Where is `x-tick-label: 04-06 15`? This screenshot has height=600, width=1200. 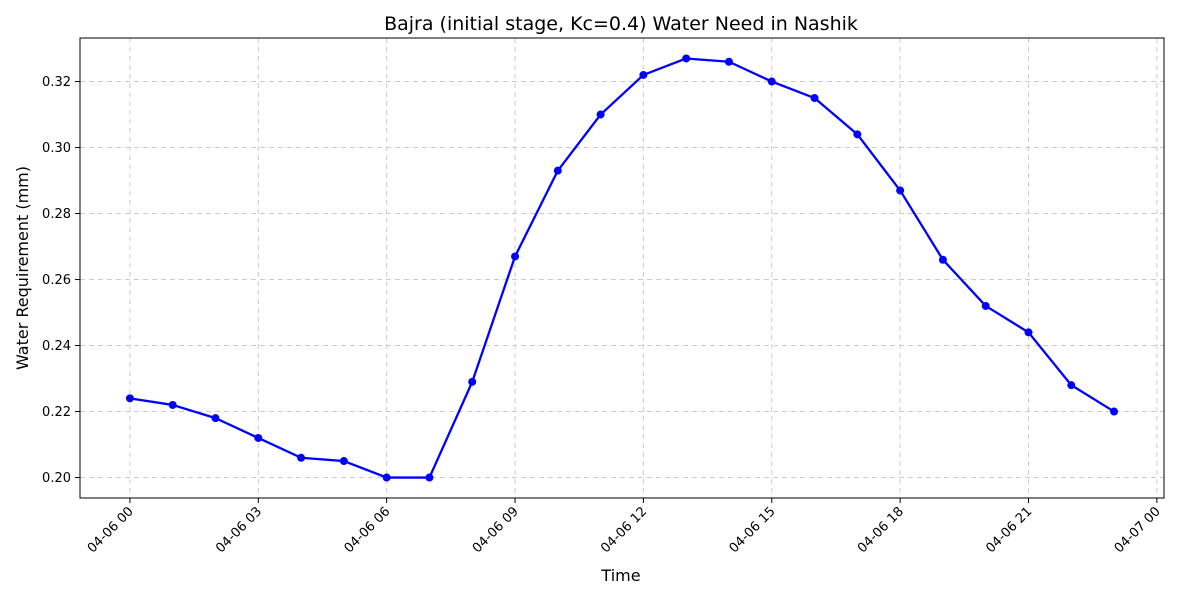
x-tick-label: 04-06 15 is located at coordinates (753, 530).